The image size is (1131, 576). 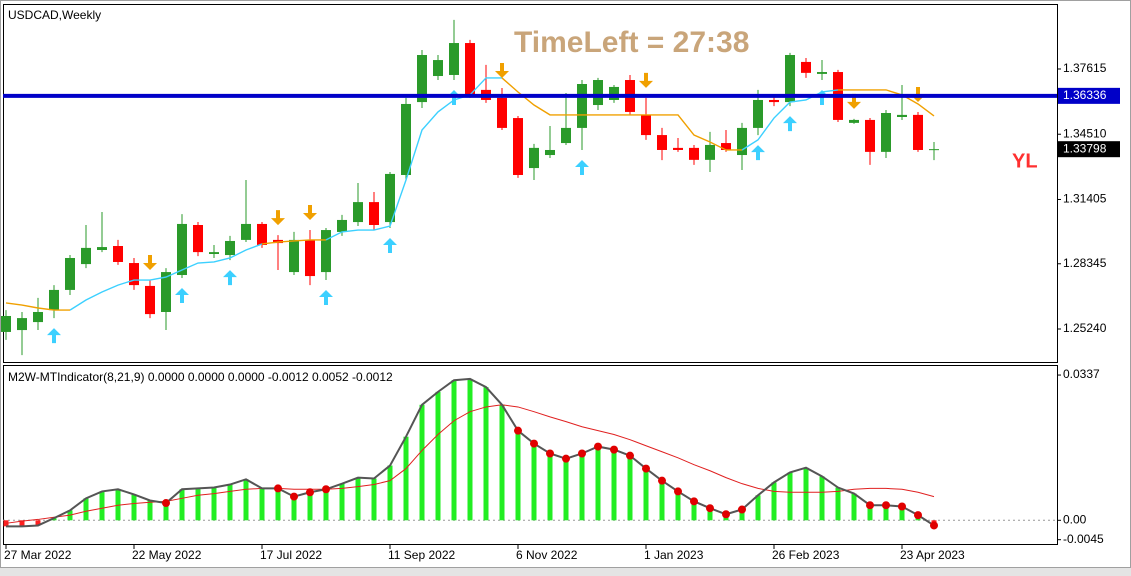 I want to click on marker: YL, so click(x=1025, y=161).